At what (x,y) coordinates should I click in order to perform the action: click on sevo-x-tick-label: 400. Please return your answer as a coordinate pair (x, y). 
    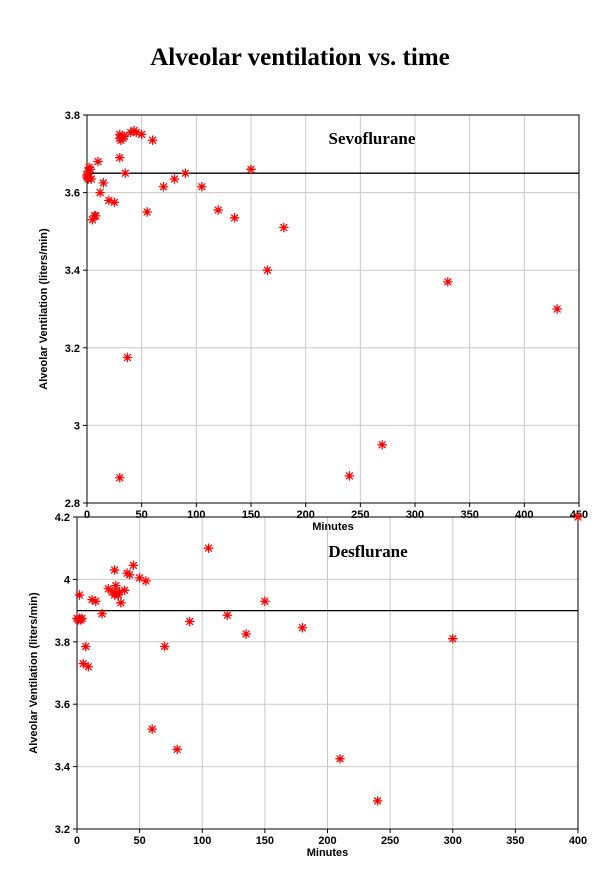
    Looking at the image, I should click on (524, 515).